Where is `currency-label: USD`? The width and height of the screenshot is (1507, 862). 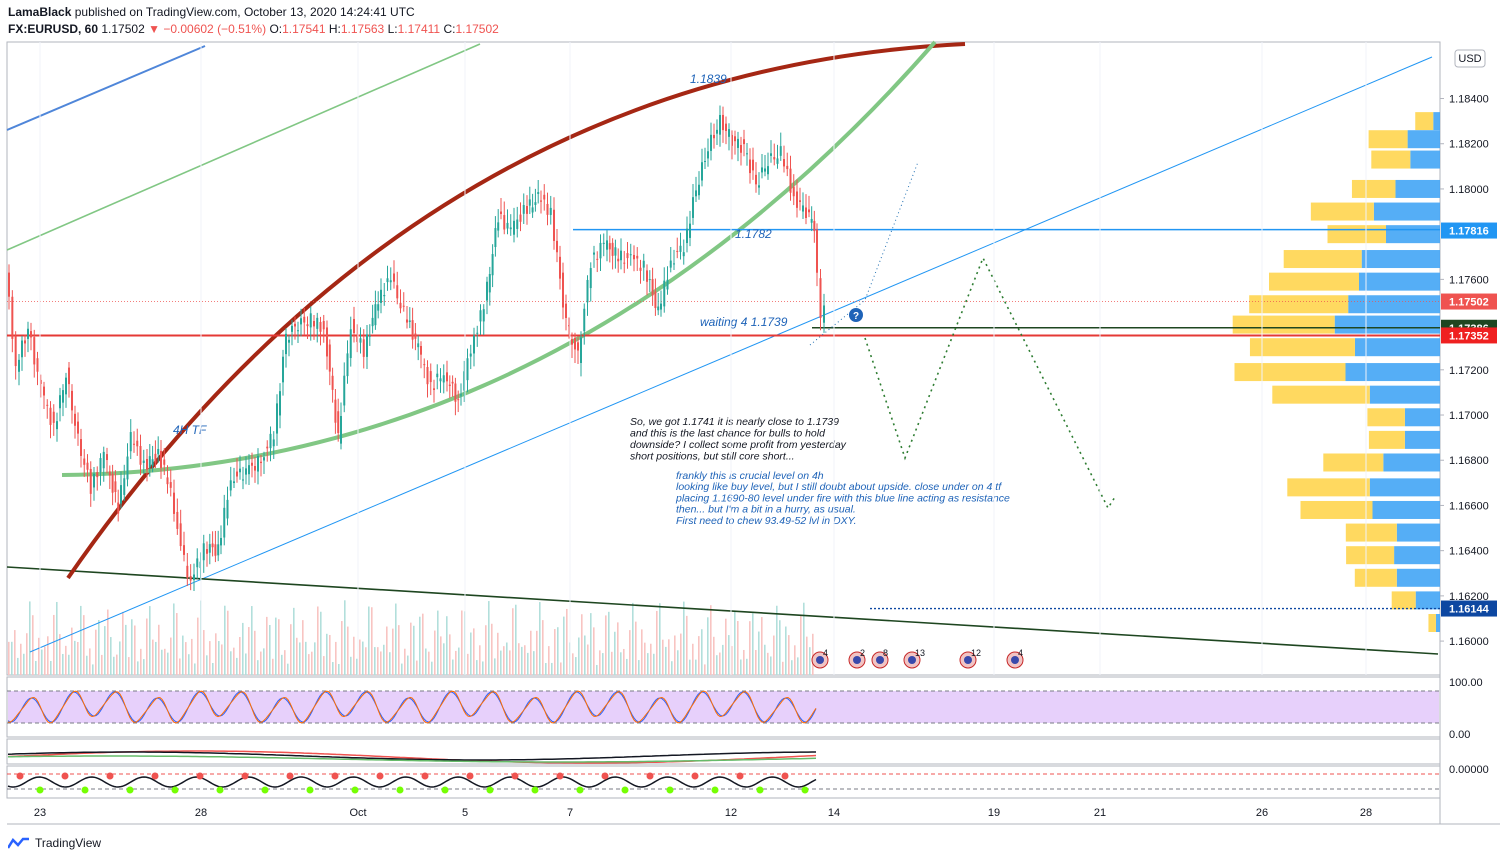 currency-label: USD is located at coordinates (1469, 59).